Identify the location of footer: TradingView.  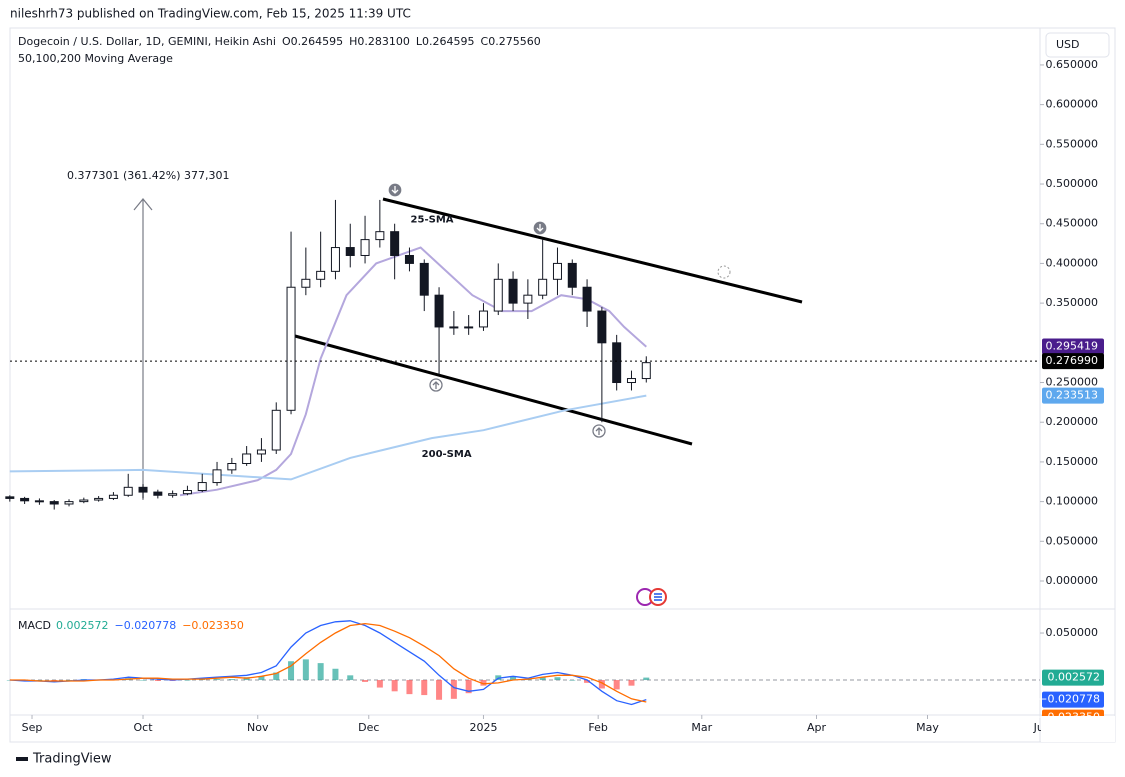
(72, 759).